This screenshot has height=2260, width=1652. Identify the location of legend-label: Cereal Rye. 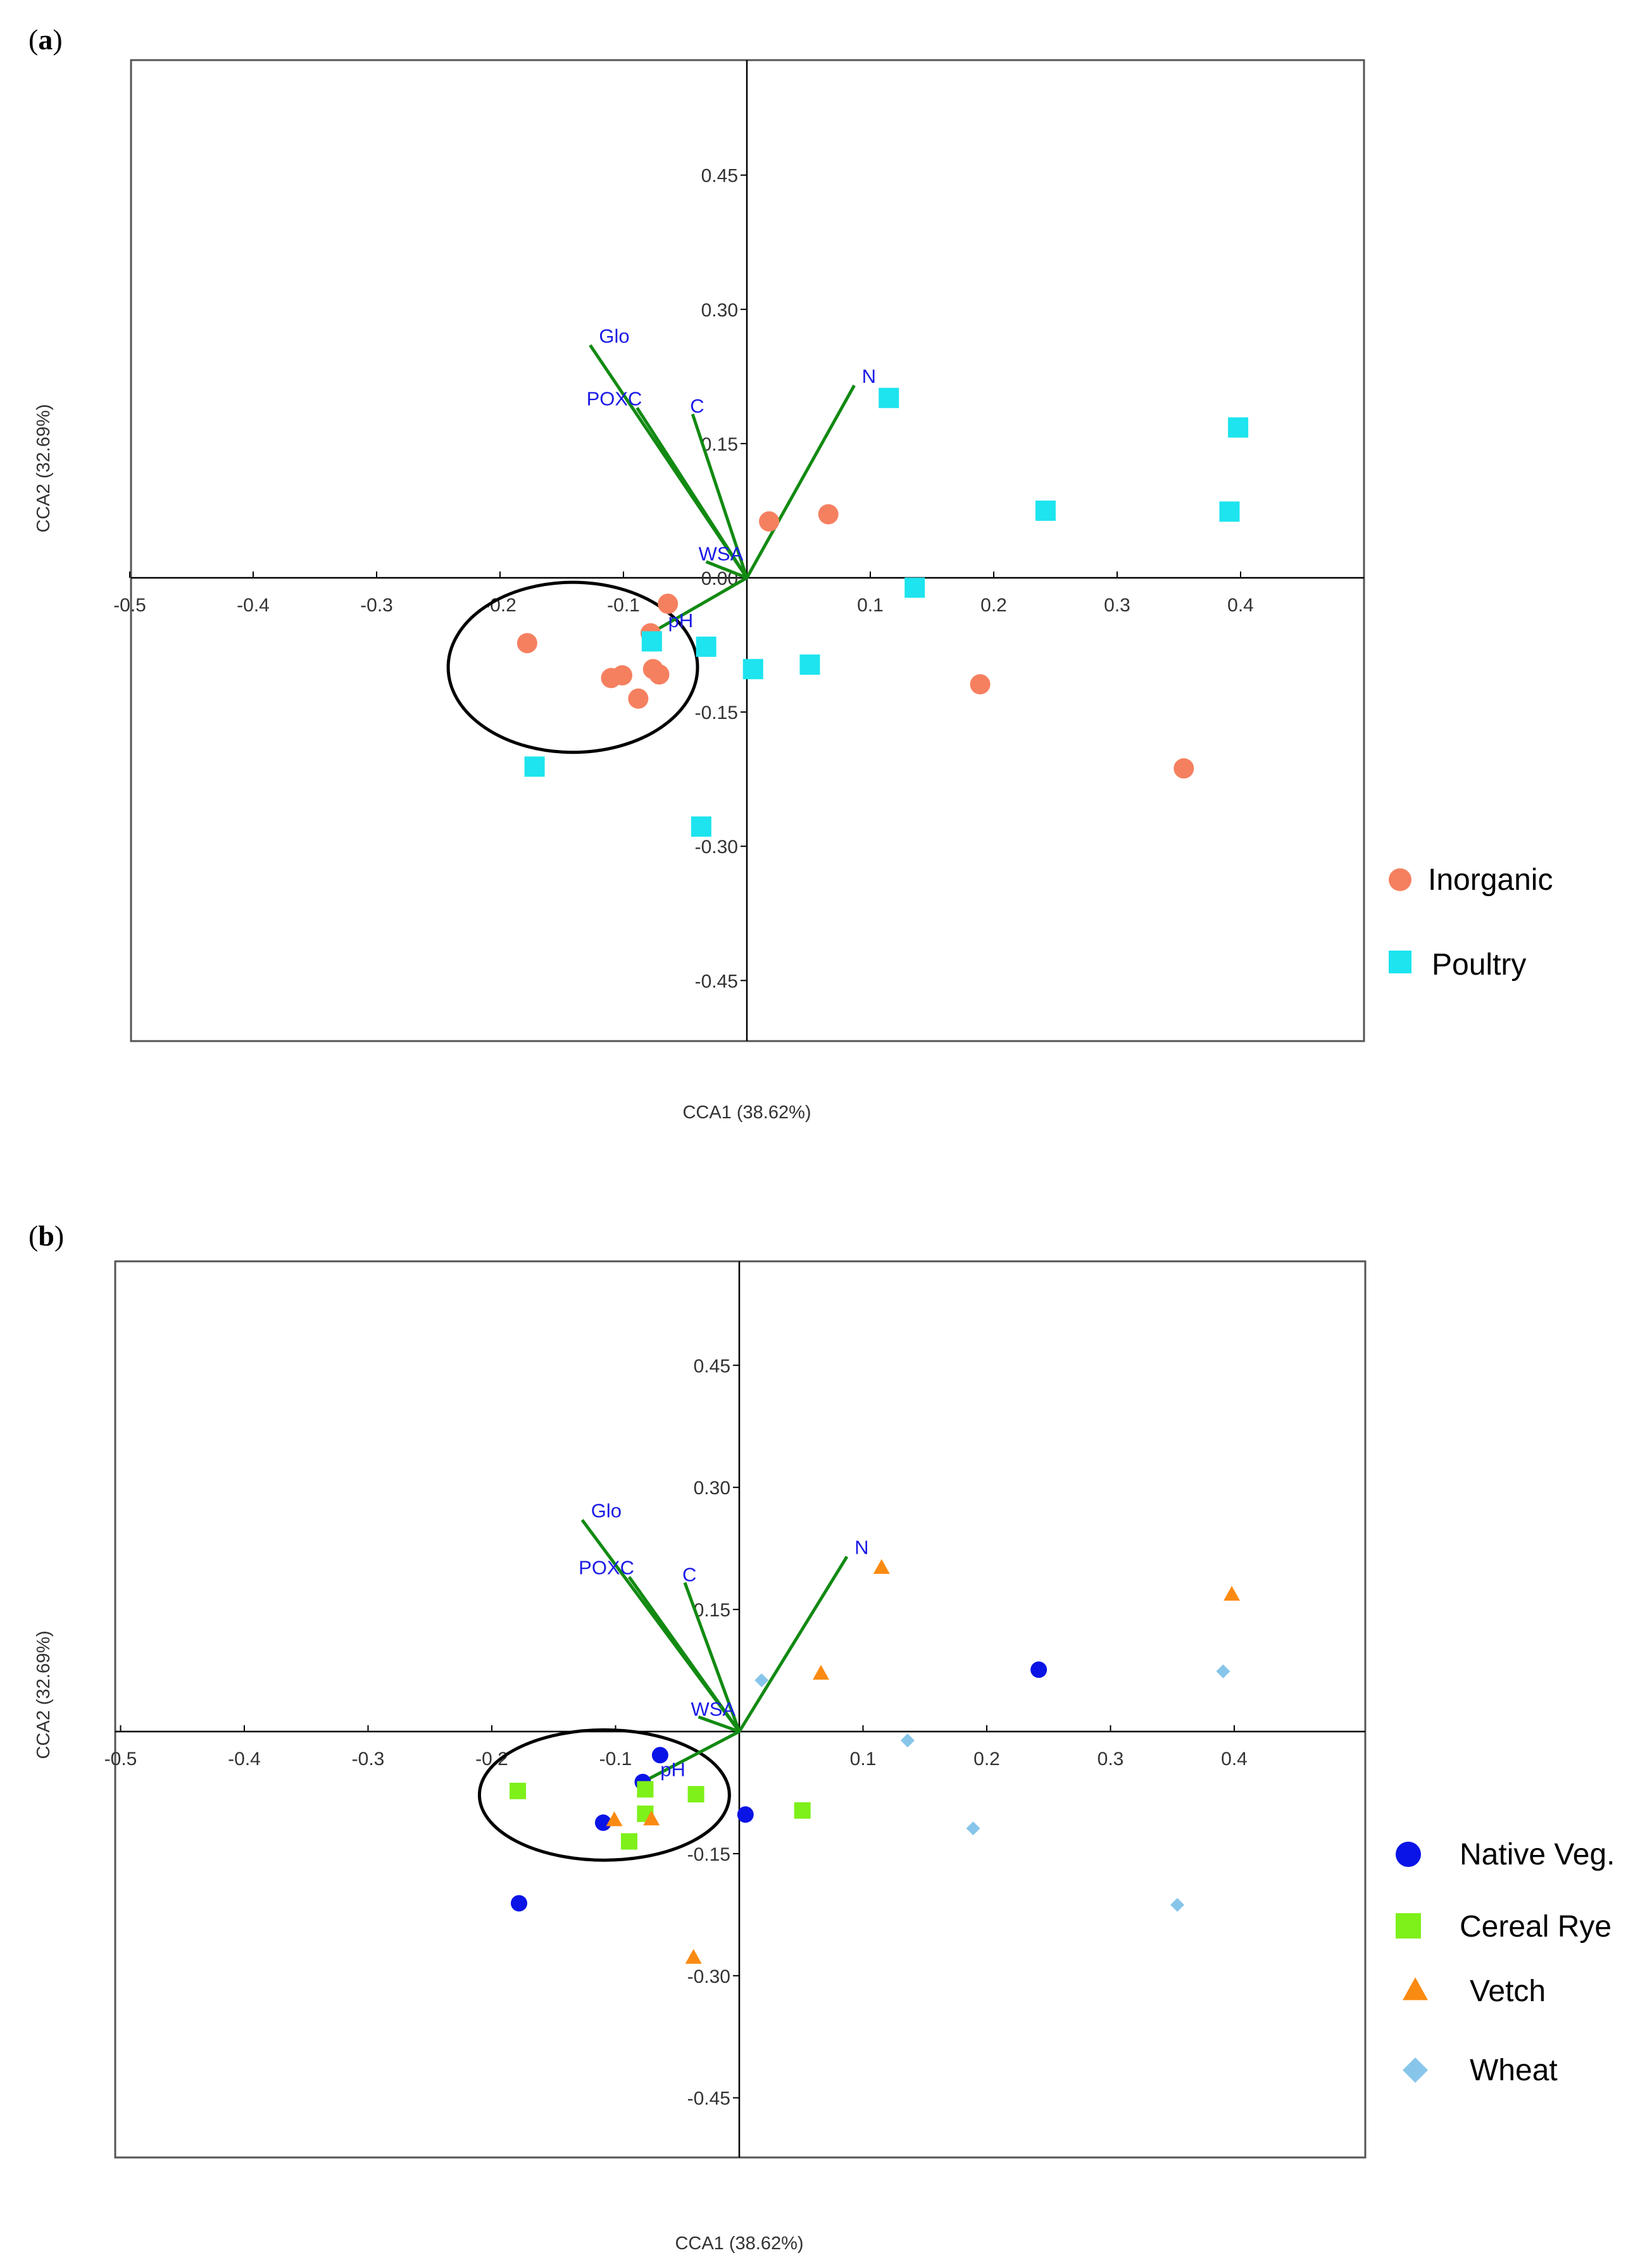
(1535, 1927).